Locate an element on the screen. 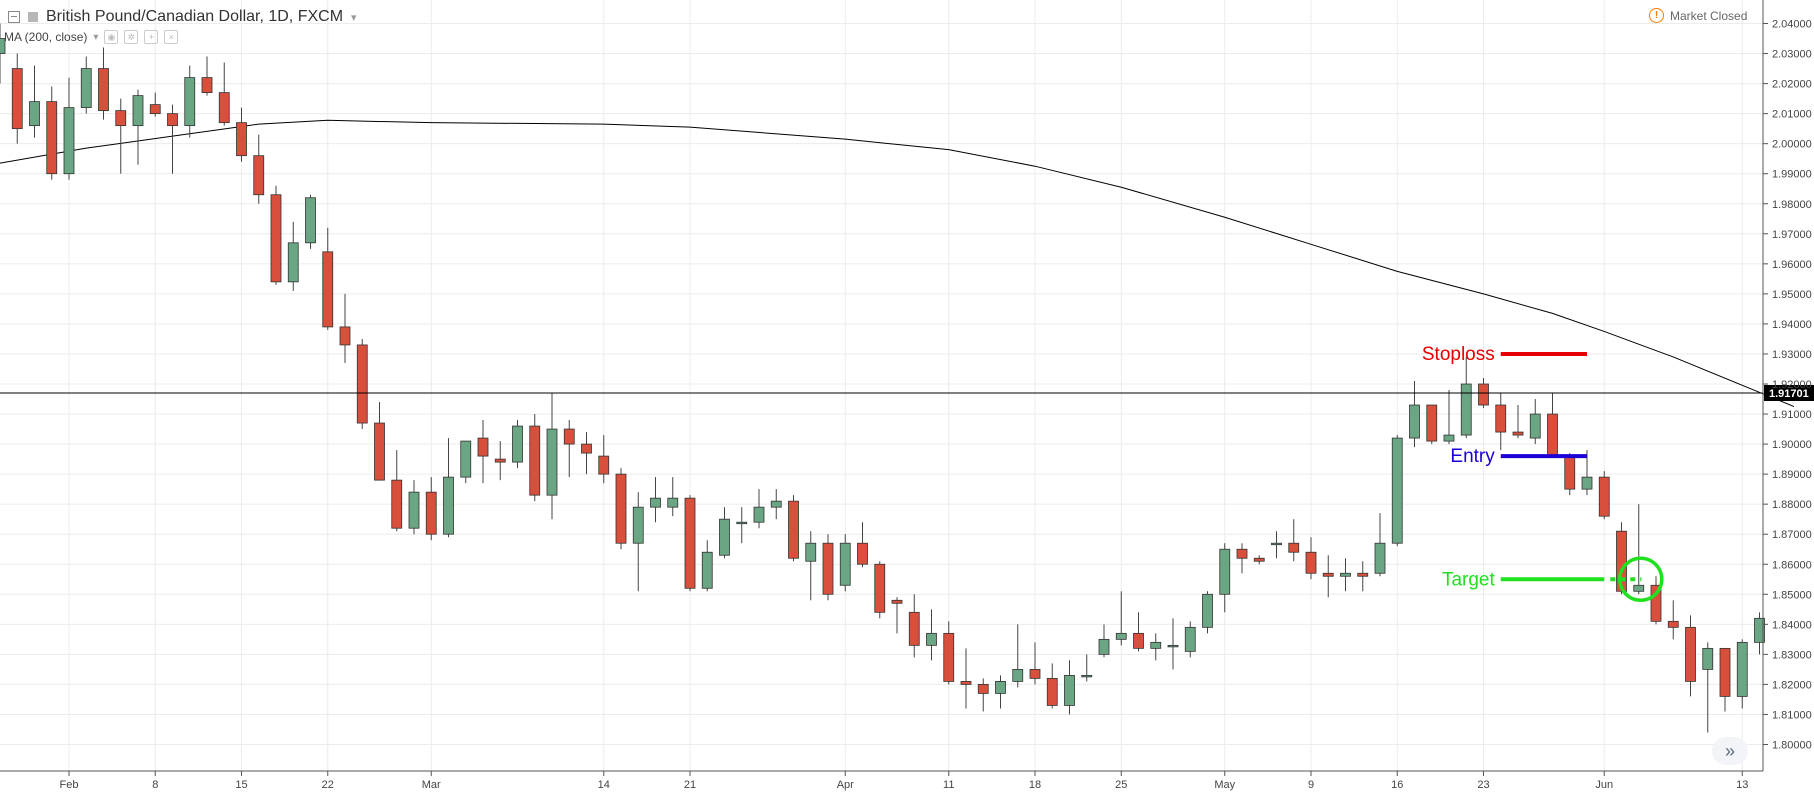  annotation-label: Target is located at coordinates (1469, 579).